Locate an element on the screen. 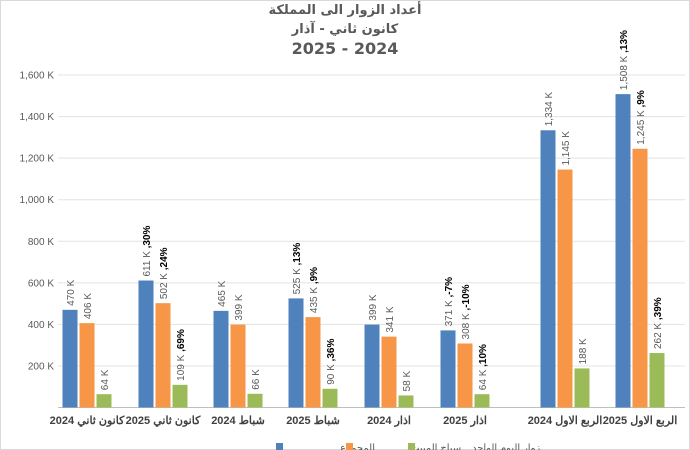 The width and height of the screenshot is (690, 450). data-label: 502 K ,24% is located at coordinates (164, 273).